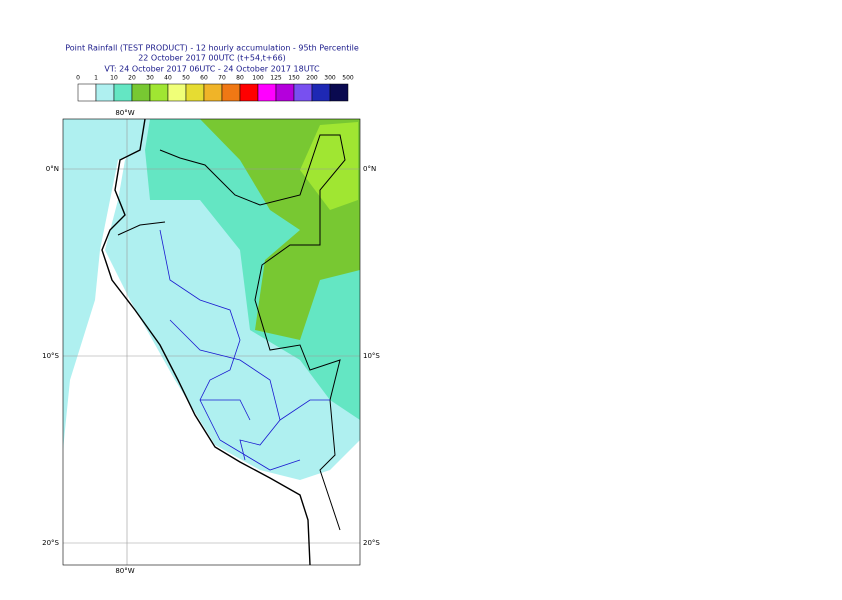  I want to click on ocean-rain, so click(106, 284).